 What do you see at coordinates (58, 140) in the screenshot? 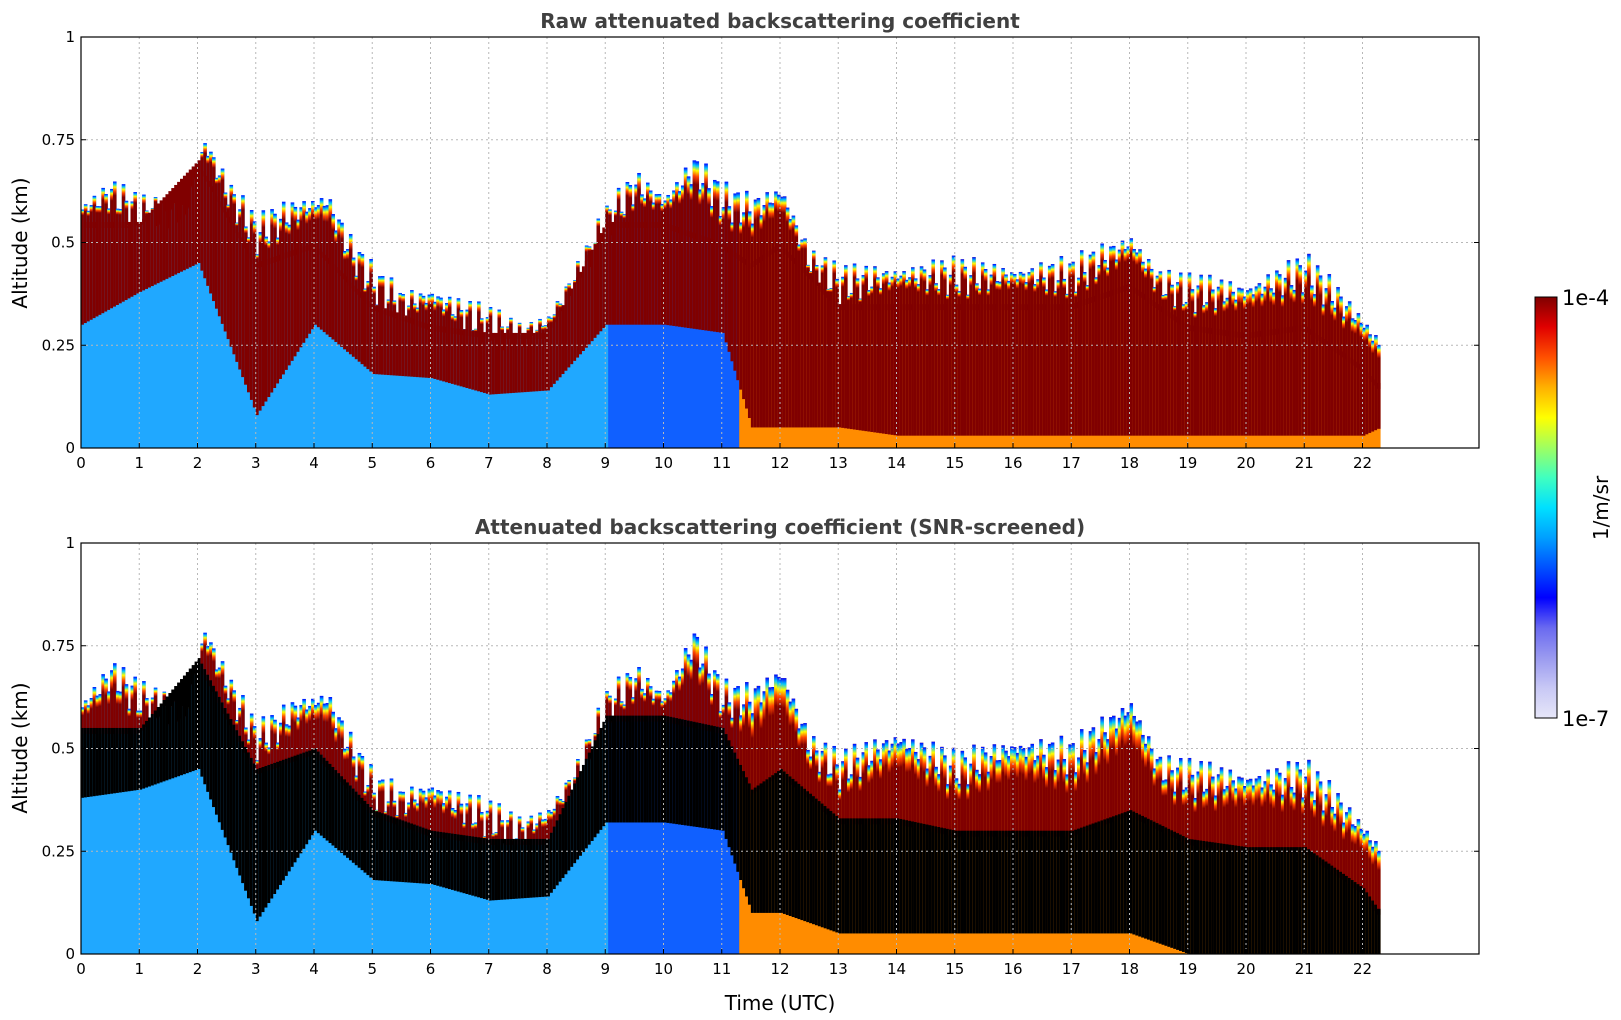
I see `y-tick-label: 0.75` at bounding box center [58, 140].